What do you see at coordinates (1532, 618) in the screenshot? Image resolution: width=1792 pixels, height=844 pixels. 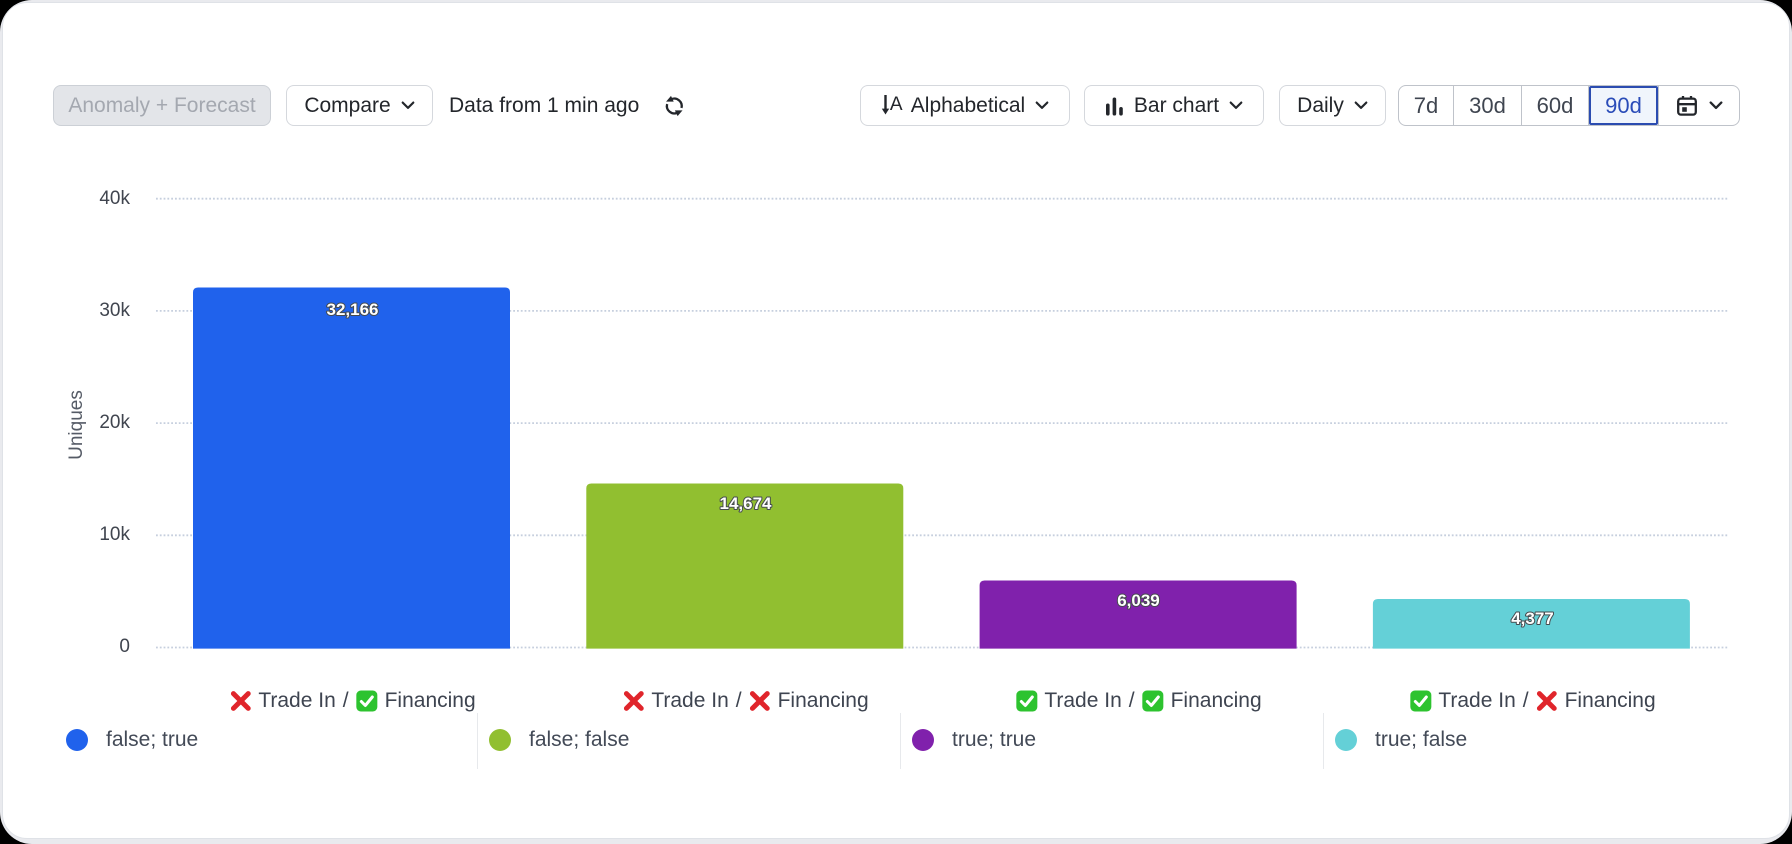 I see `svg-text: 4,377` at bounding box center [1532, 618].